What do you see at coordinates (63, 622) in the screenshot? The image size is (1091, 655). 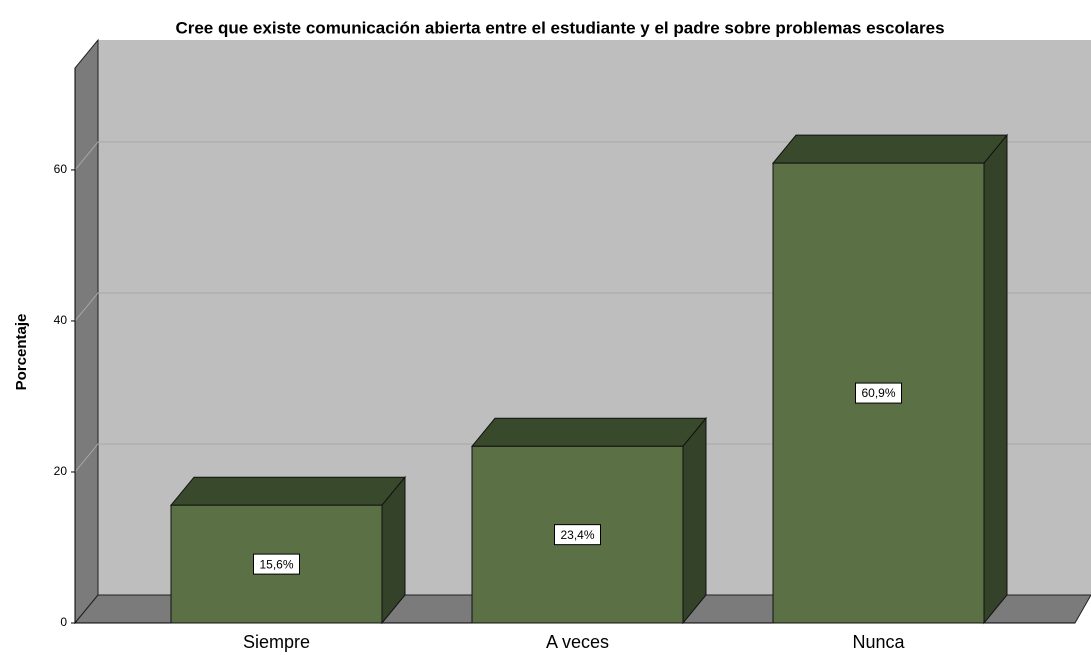 I see `y-tick-label: 0` at bounding box center [63, 622].